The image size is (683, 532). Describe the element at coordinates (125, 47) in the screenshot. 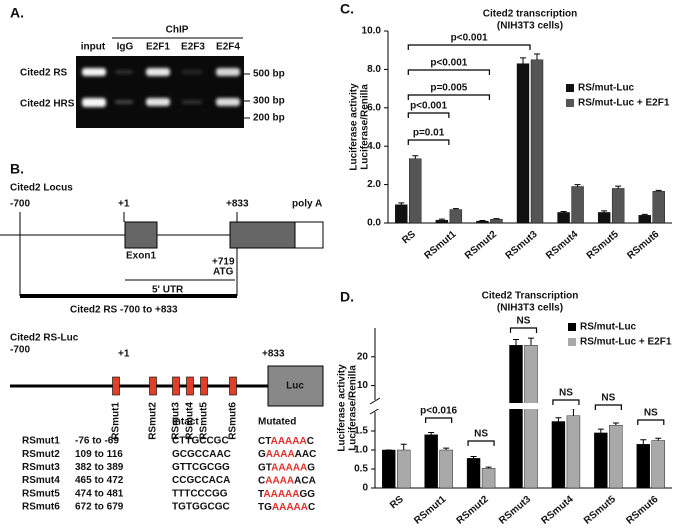

I see `lane-label: IgG` at that location.